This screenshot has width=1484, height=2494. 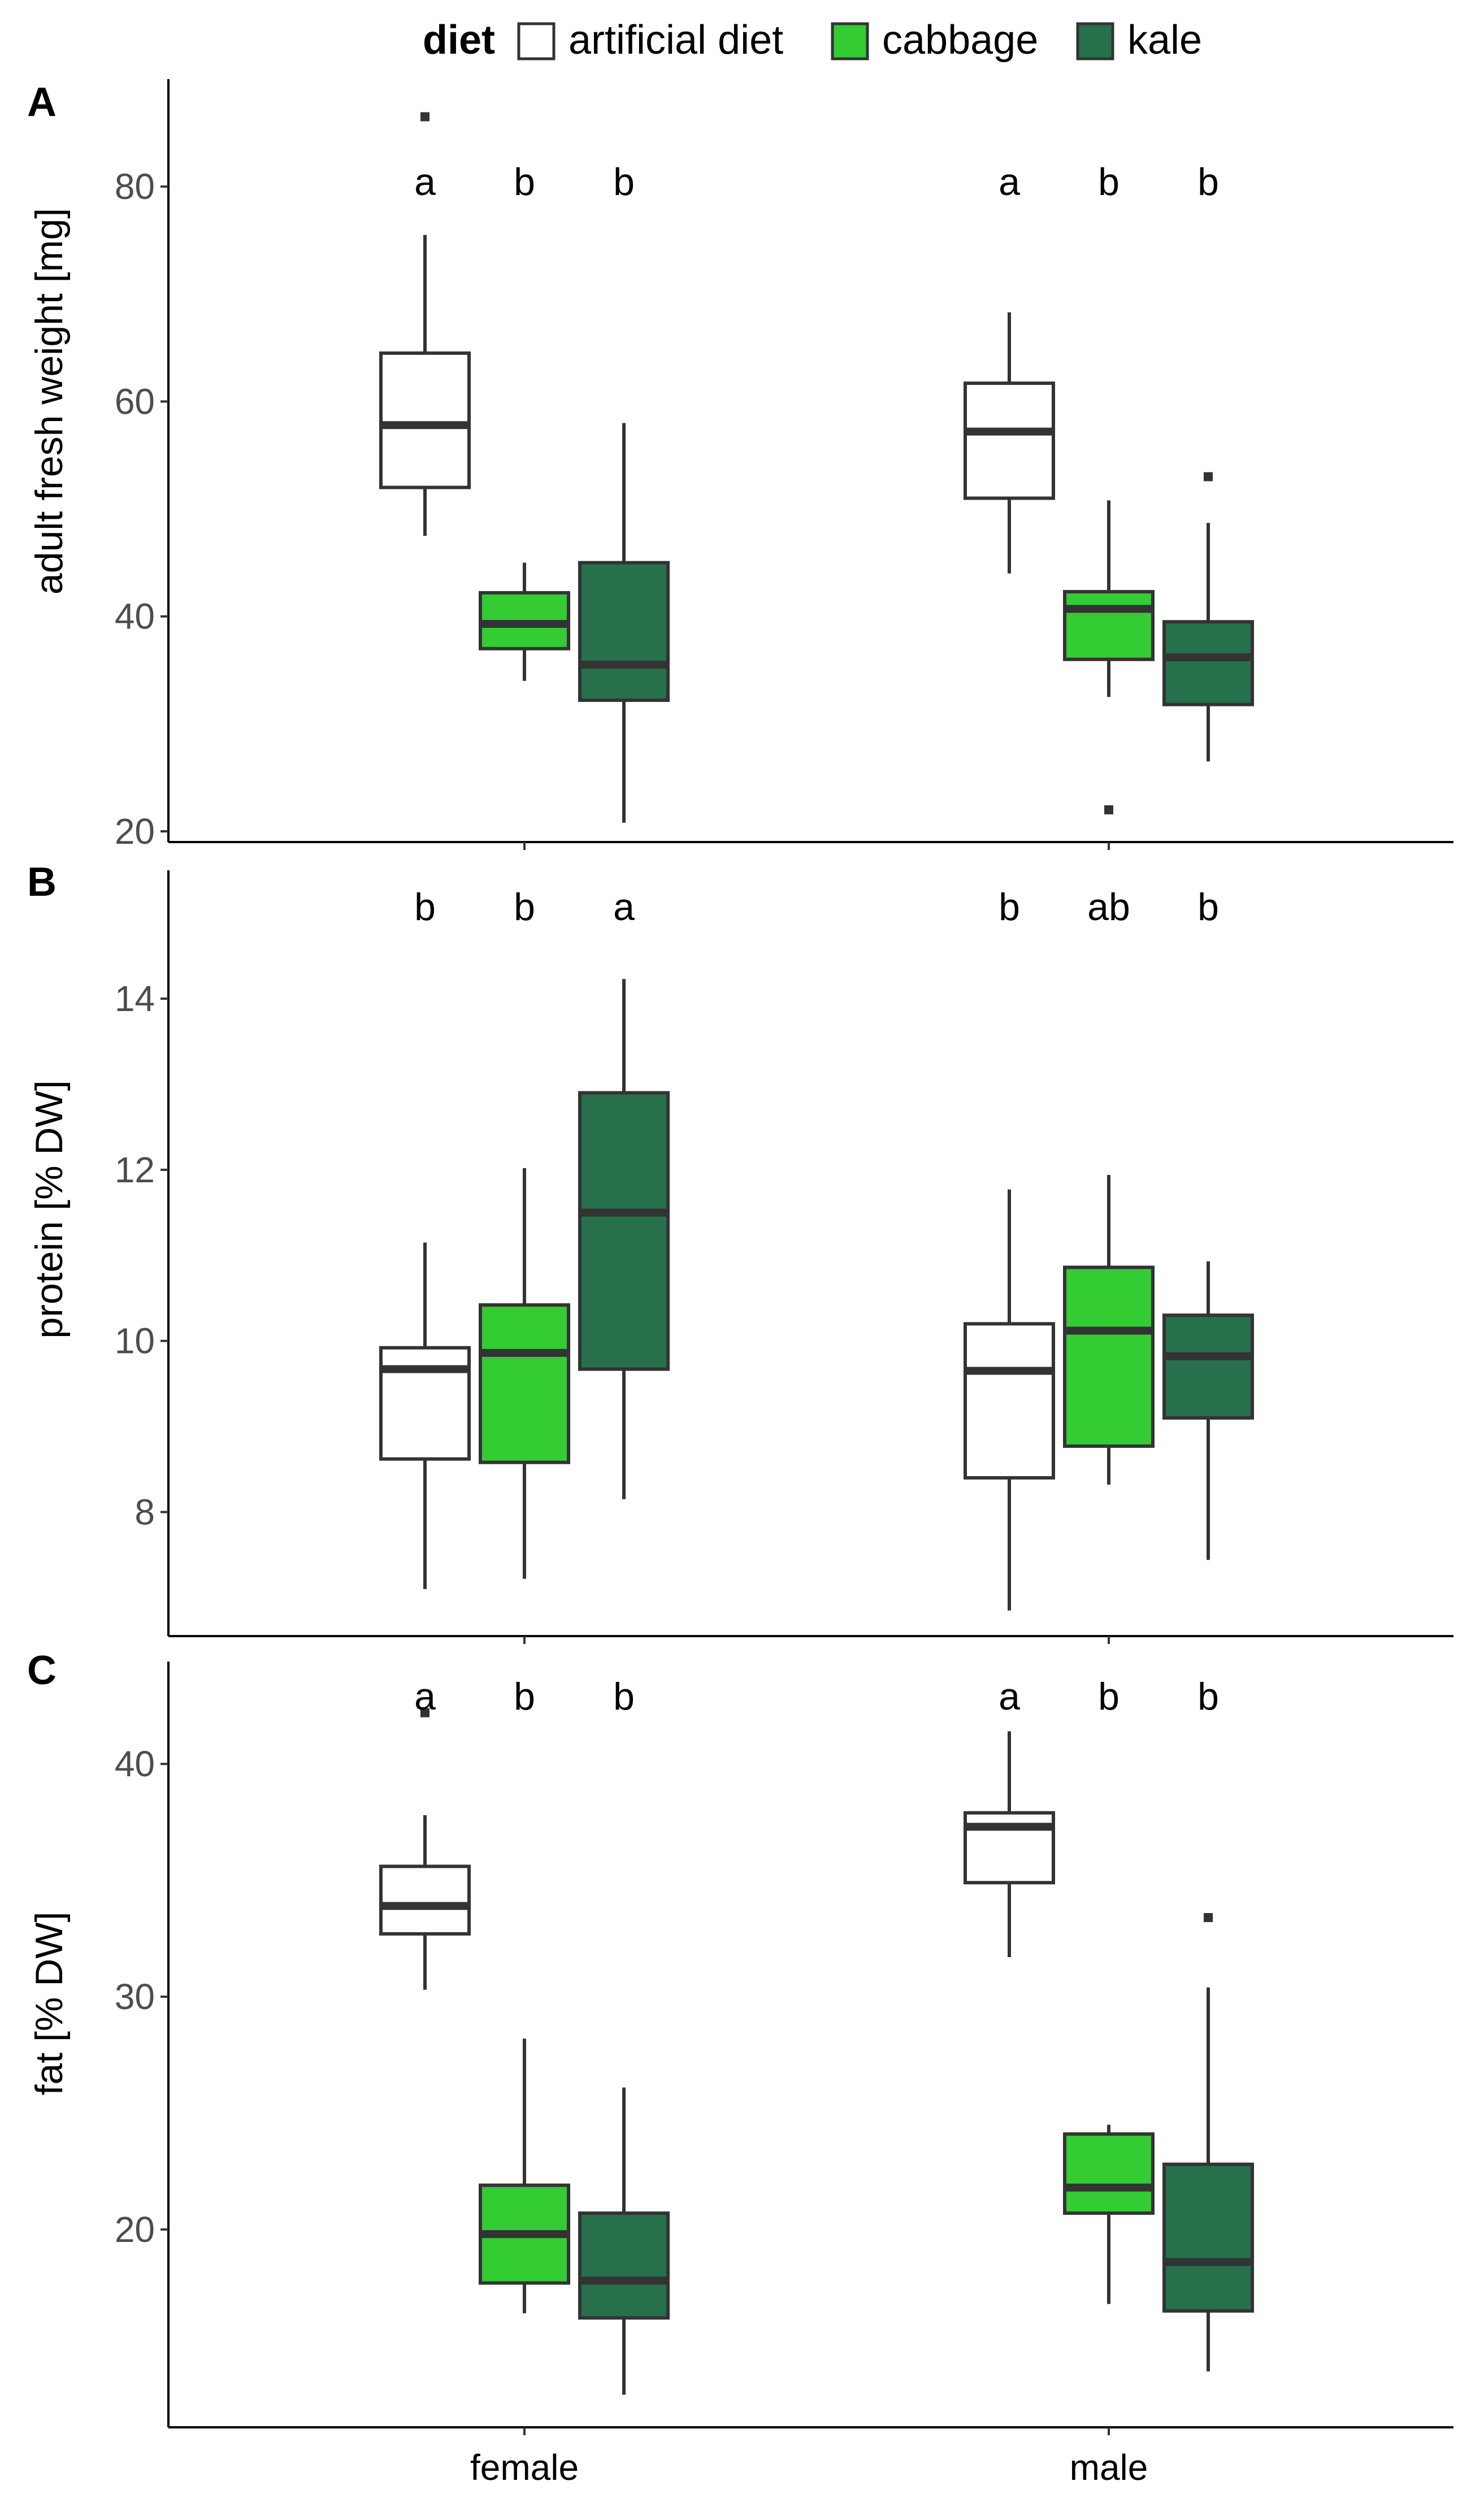 What do you see at coordinates (676, 40) in the screenshot?
I see `legend-label-artificial-diet: artificial diet` at bounding box center [676, 40].